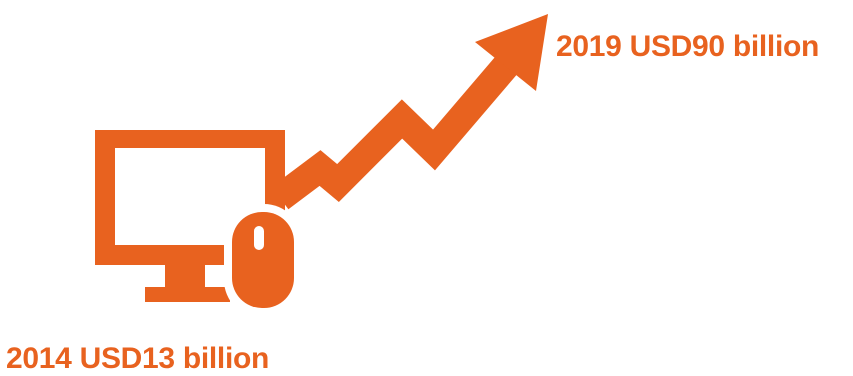  I want to click on end-value-label: 2019 USD90 billion, so click(688, 46).